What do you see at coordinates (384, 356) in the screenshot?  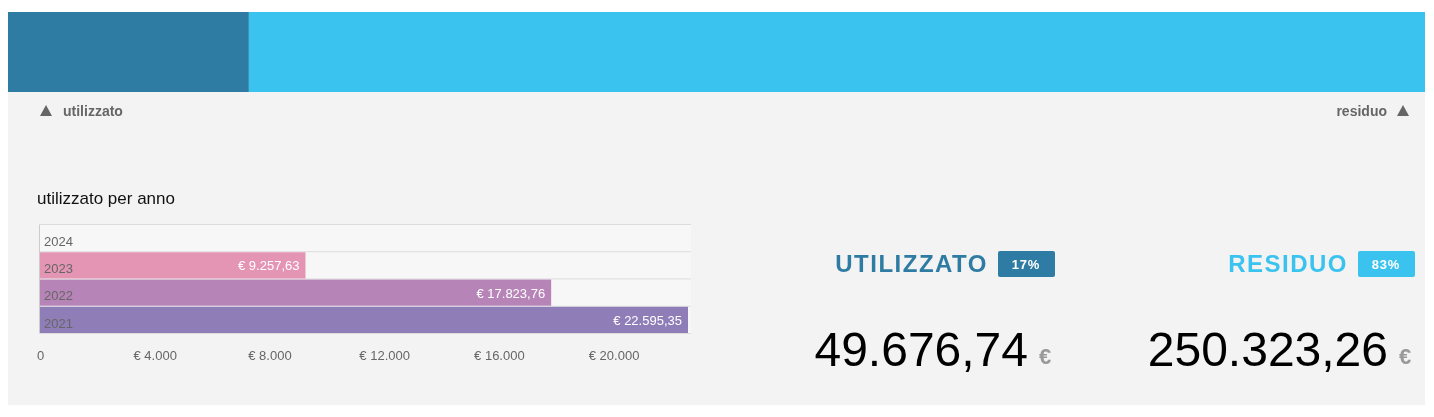 I see `x-tick-label: € 12.000` at bounding box center [384, 356].